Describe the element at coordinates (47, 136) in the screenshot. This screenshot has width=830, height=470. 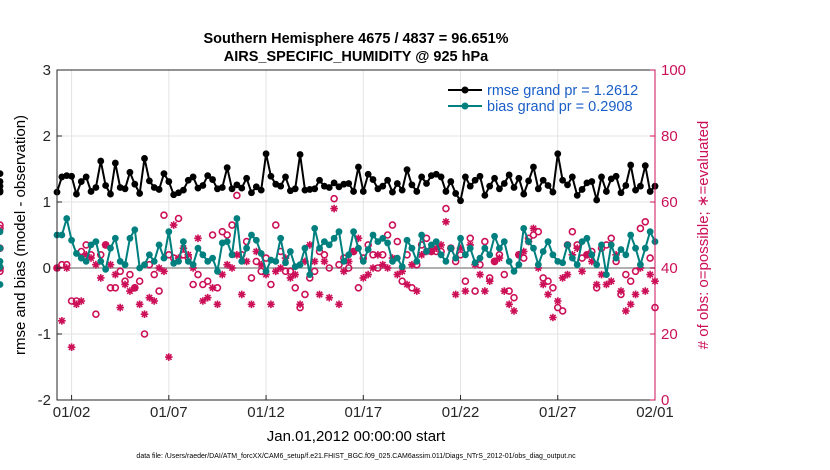
I see `y-tick-label: 2` at that location.